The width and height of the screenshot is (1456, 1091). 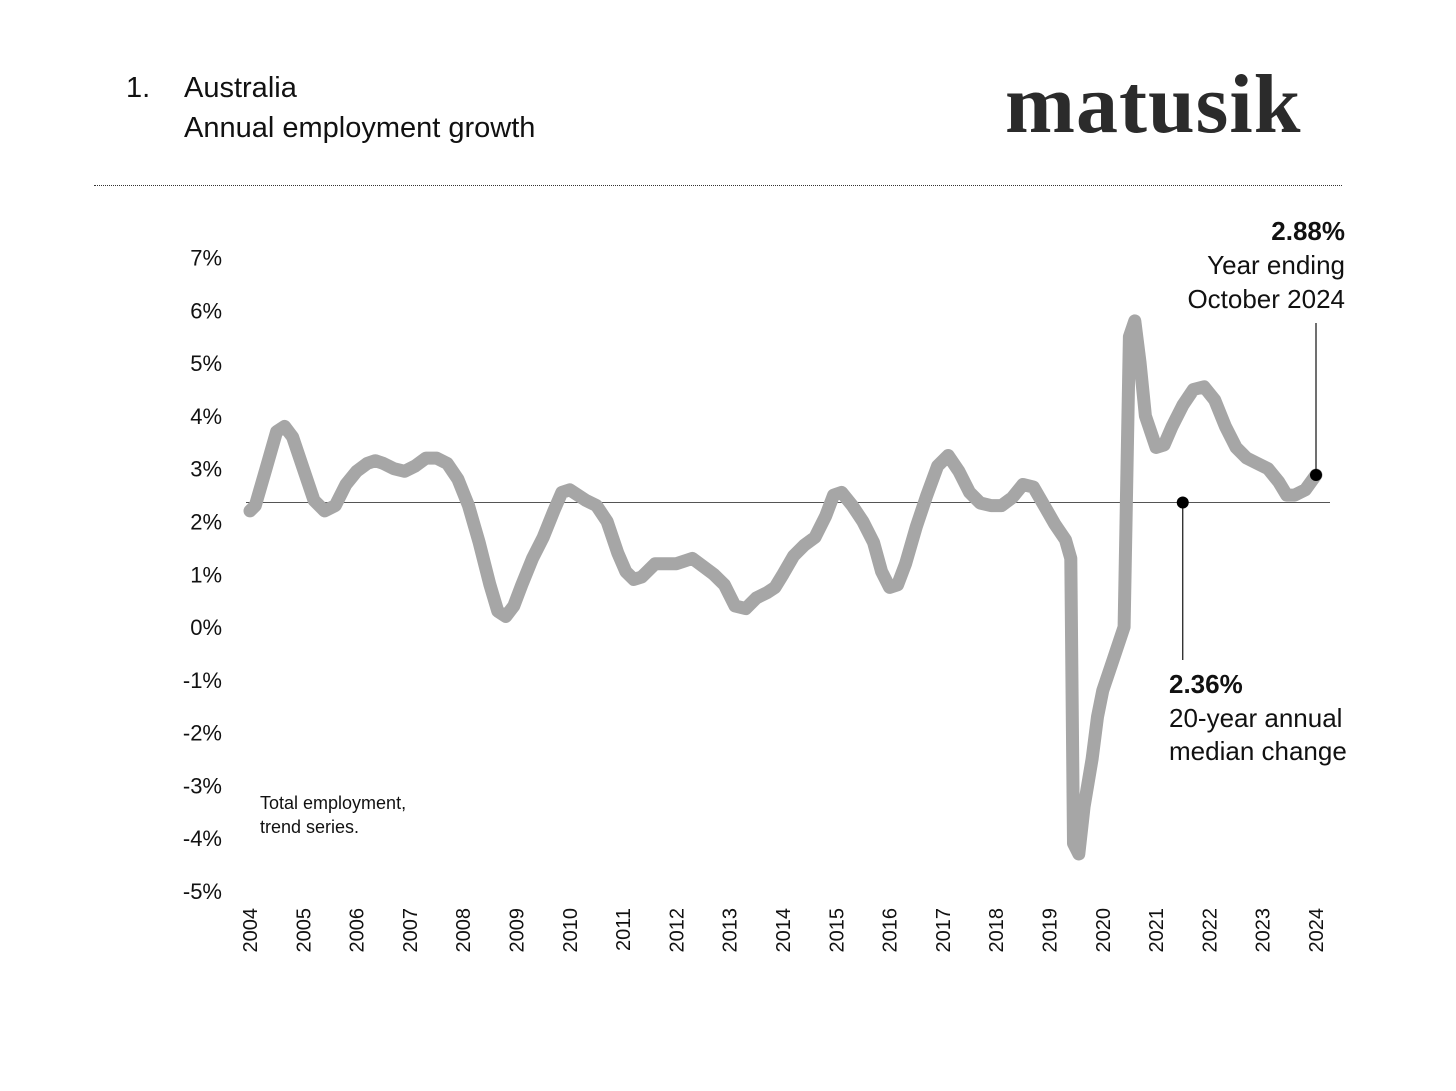 I want to click on latest-value-label: 2.88%, so click(x=1308, y=231).